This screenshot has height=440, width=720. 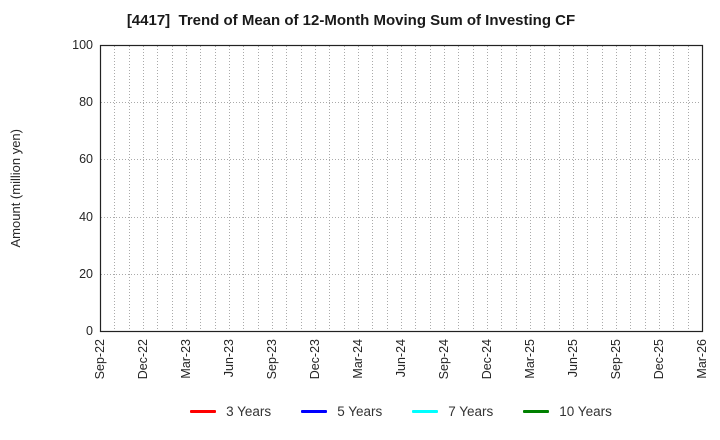 I want to click on legend-item-3-years: 3 Years, so click(x=230, y=411).